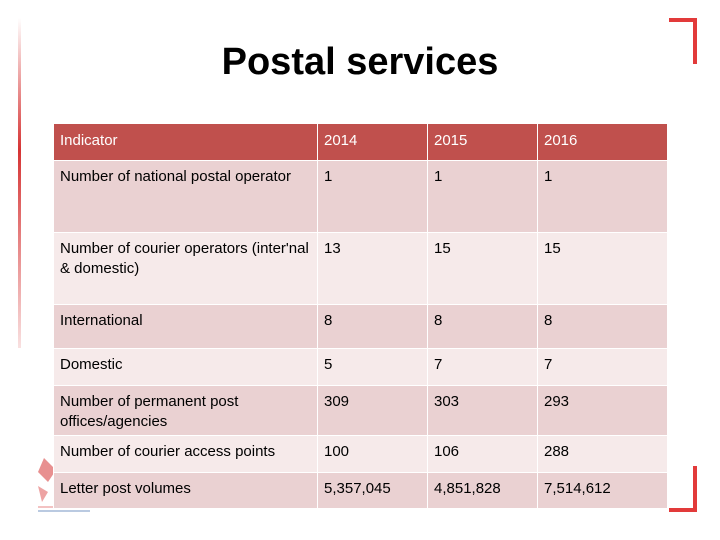 This screenshot has width=720, height=540. What do you see at coordinates (372, 454) in the screenshot?
I see `value-2014-cell: 100` at bounding box center [372, 454].